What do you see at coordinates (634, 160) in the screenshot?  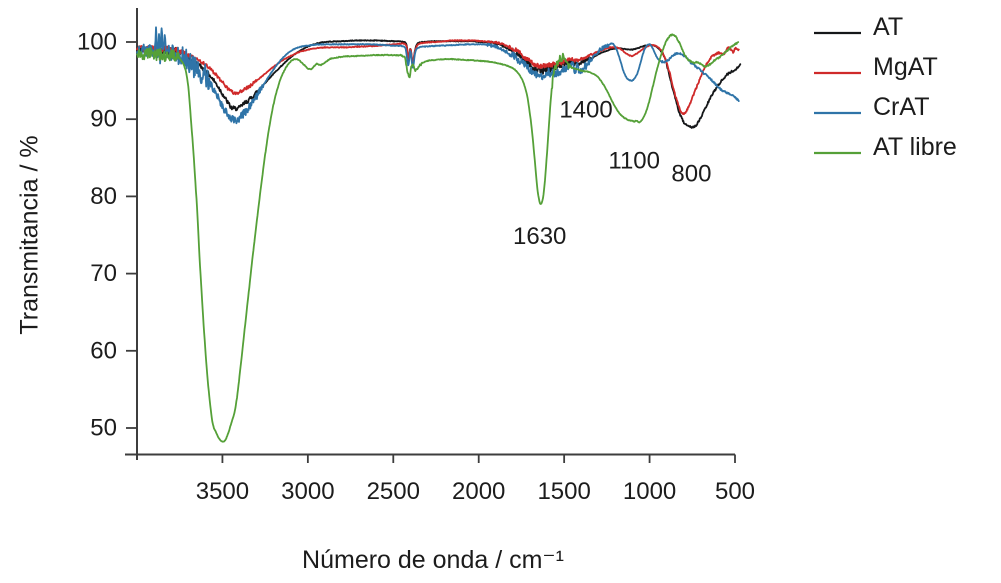 I see `peak-annotation-1100: 1100` at bounding box center [634, 160].